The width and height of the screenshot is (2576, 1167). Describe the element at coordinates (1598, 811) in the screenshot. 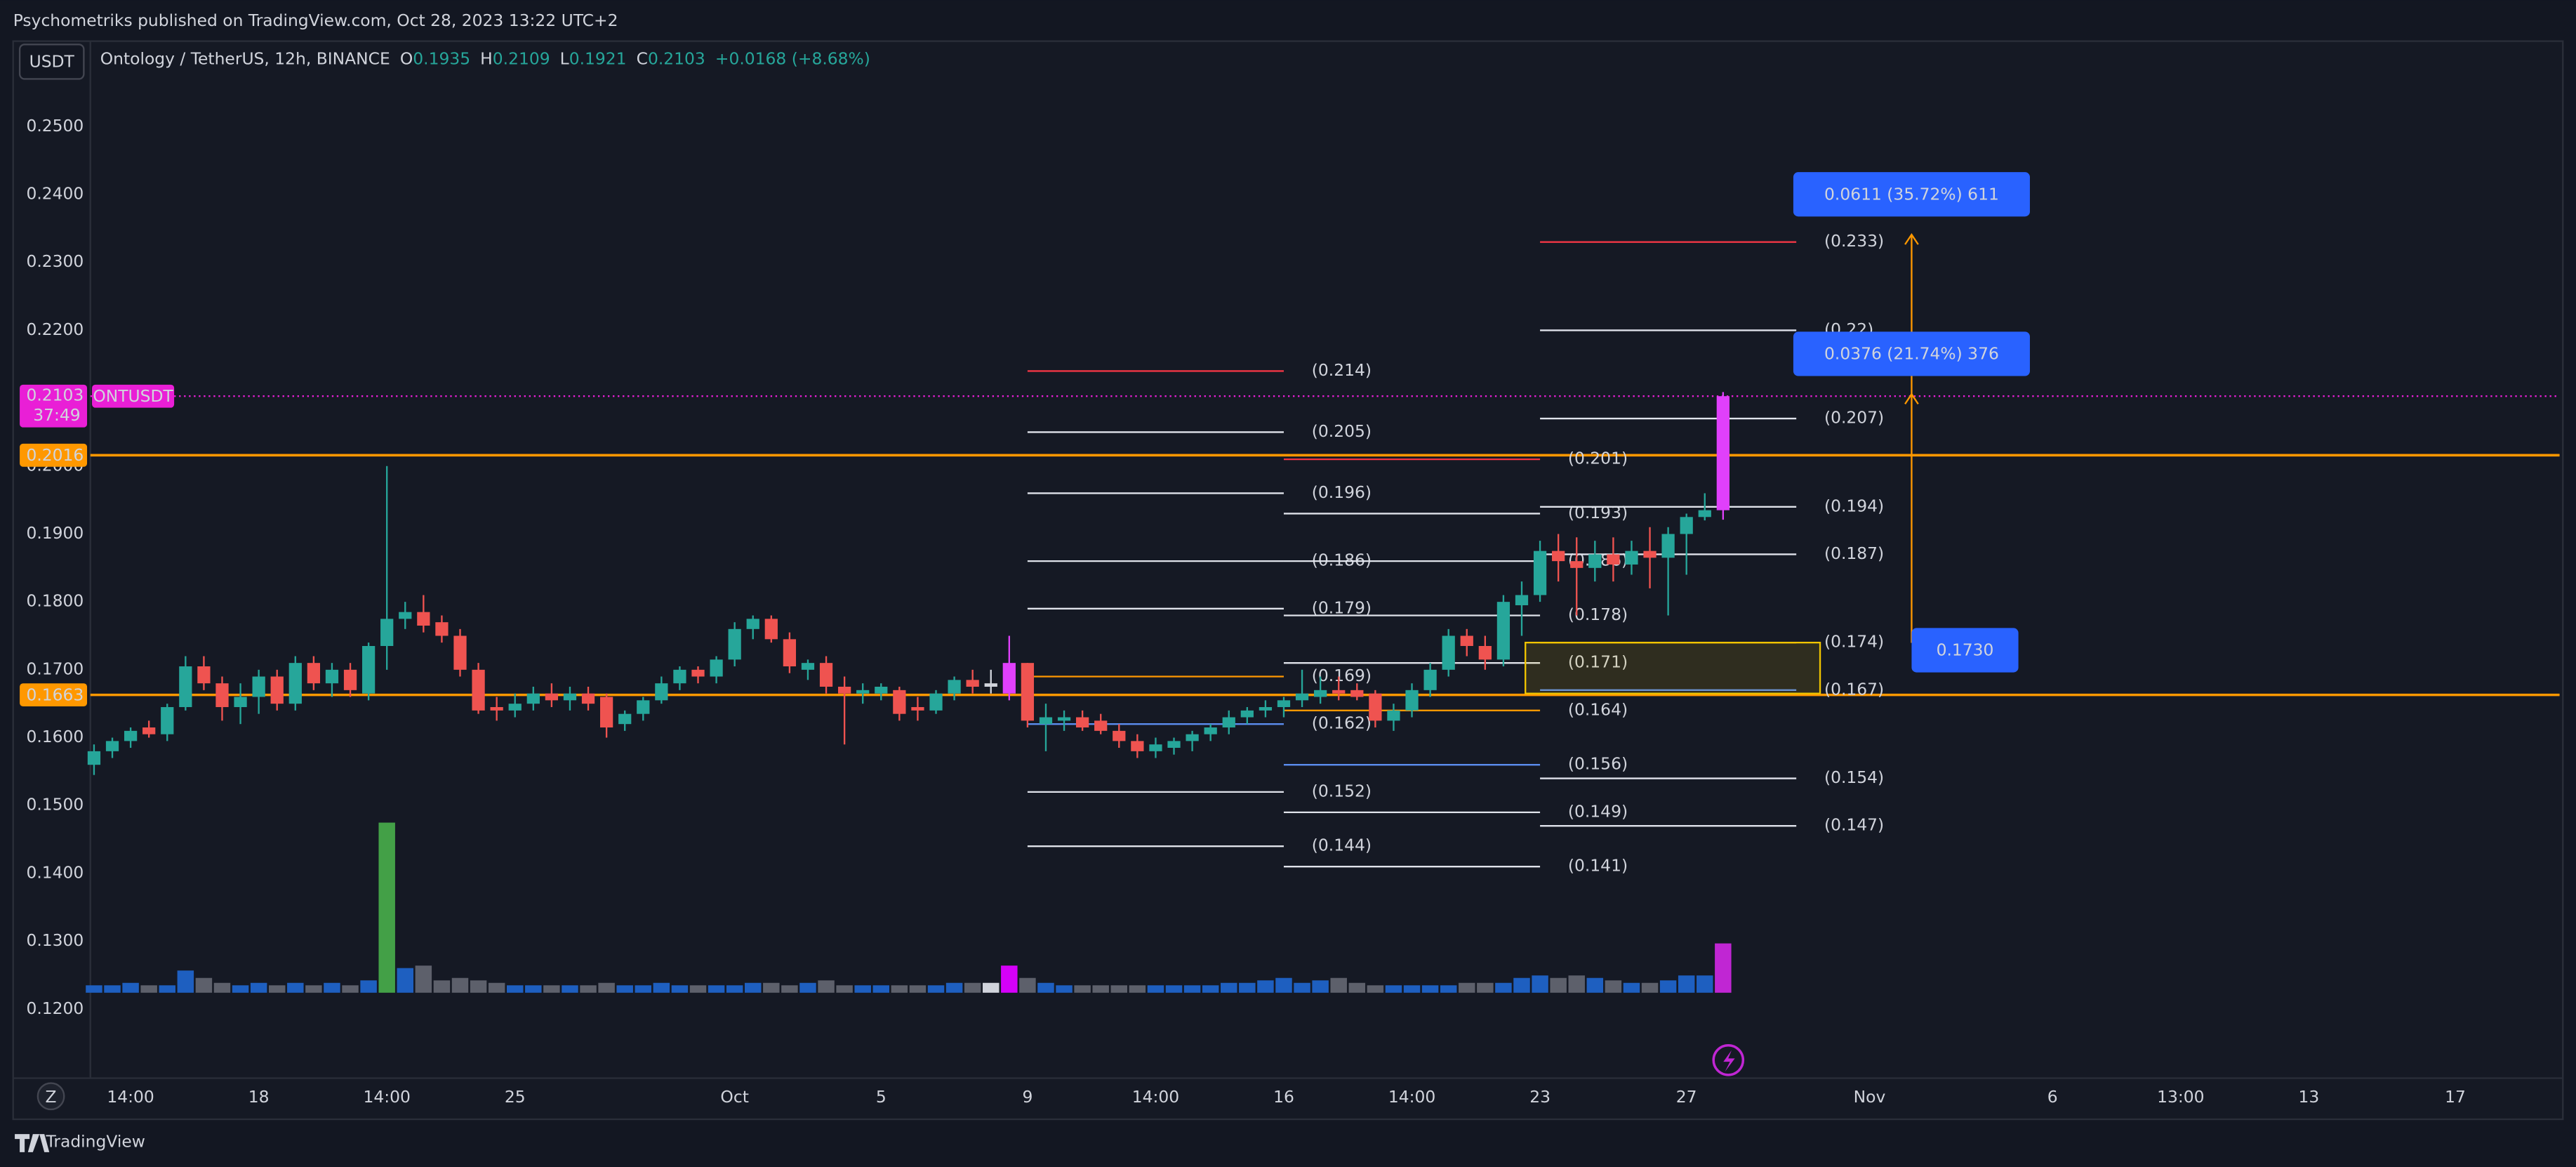

I see `fib-label: (0.149)` at that location.